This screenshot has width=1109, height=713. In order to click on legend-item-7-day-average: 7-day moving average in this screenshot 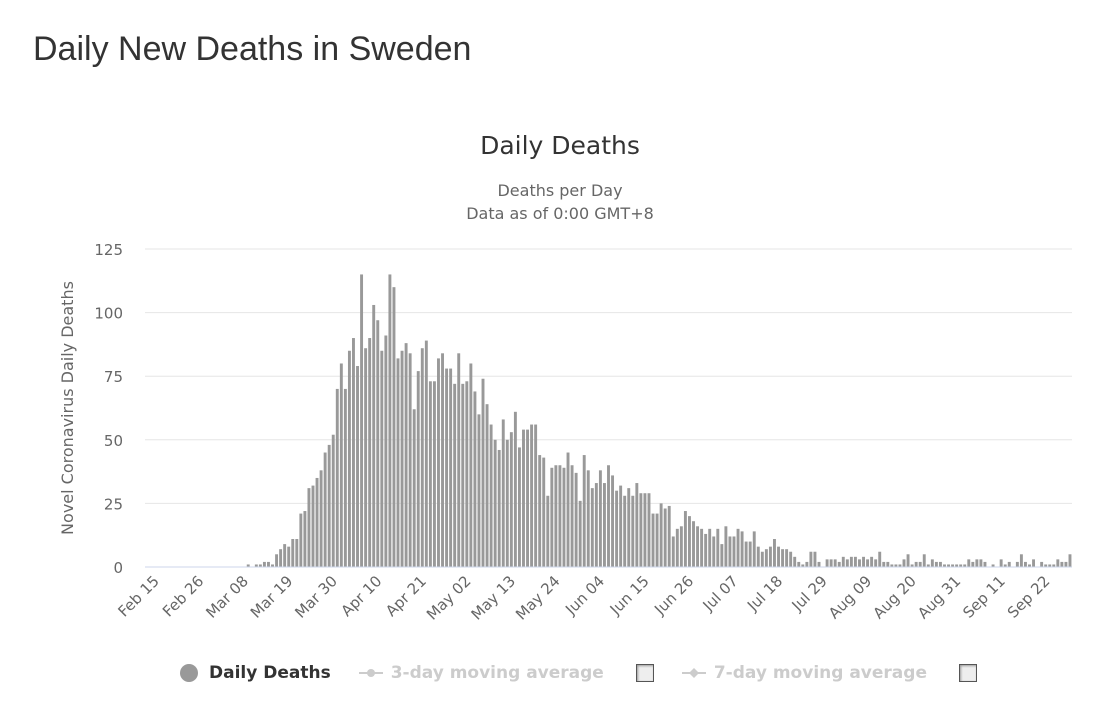, I will do `click(804, 673)`.